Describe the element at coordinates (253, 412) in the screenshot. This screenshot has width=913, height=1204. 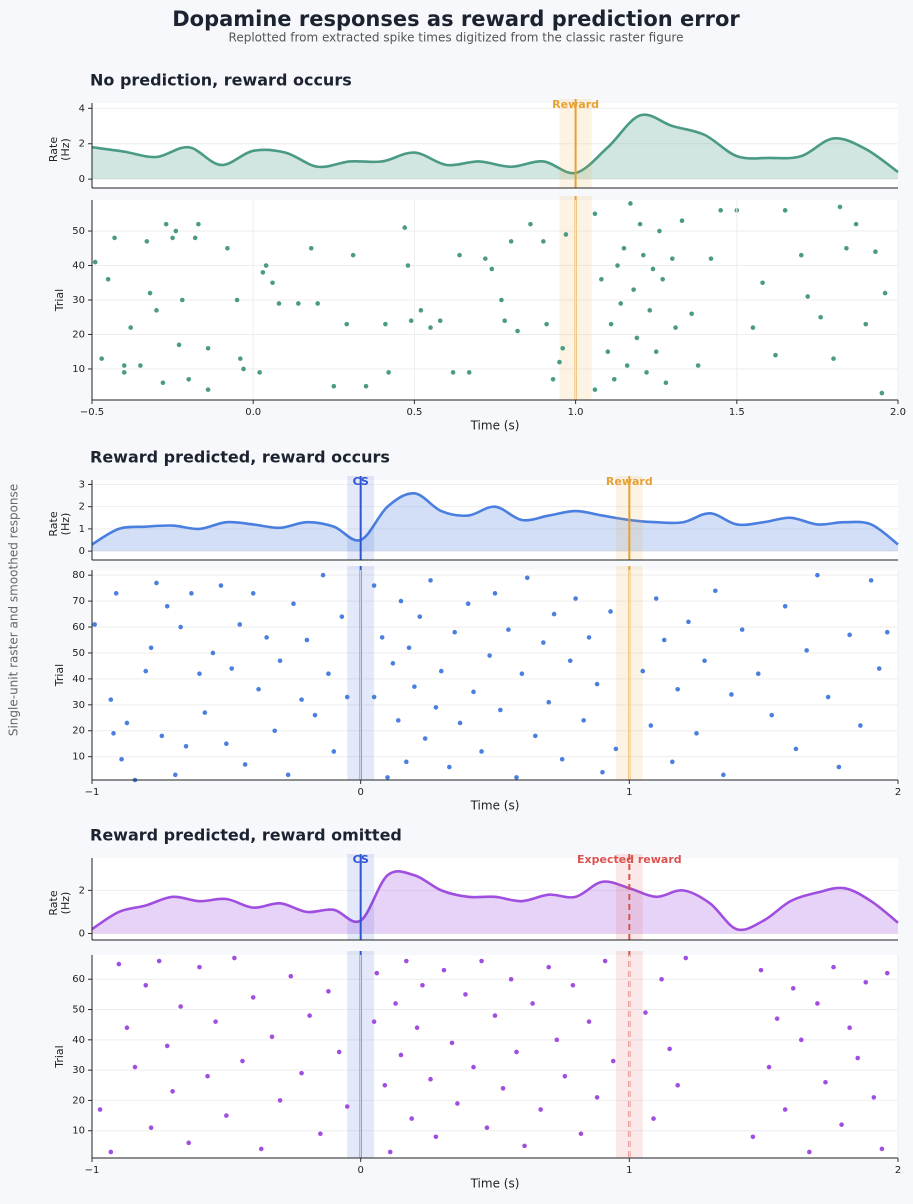
I see `x-tick-label: 0.0` at that location.